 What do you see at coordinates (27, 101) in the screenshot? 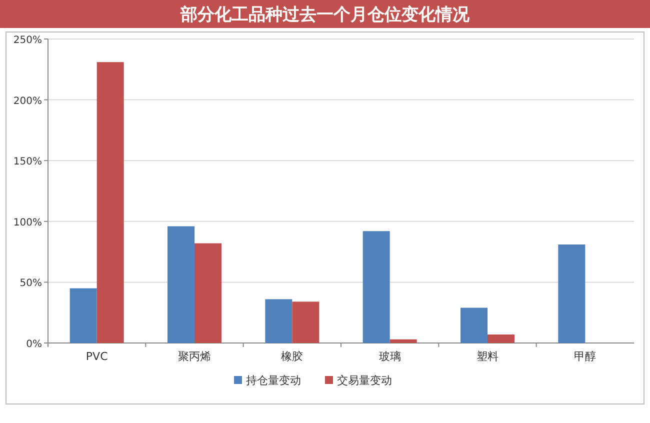
I see `y-tick-label: 200%` at bounding box center [27, 101].